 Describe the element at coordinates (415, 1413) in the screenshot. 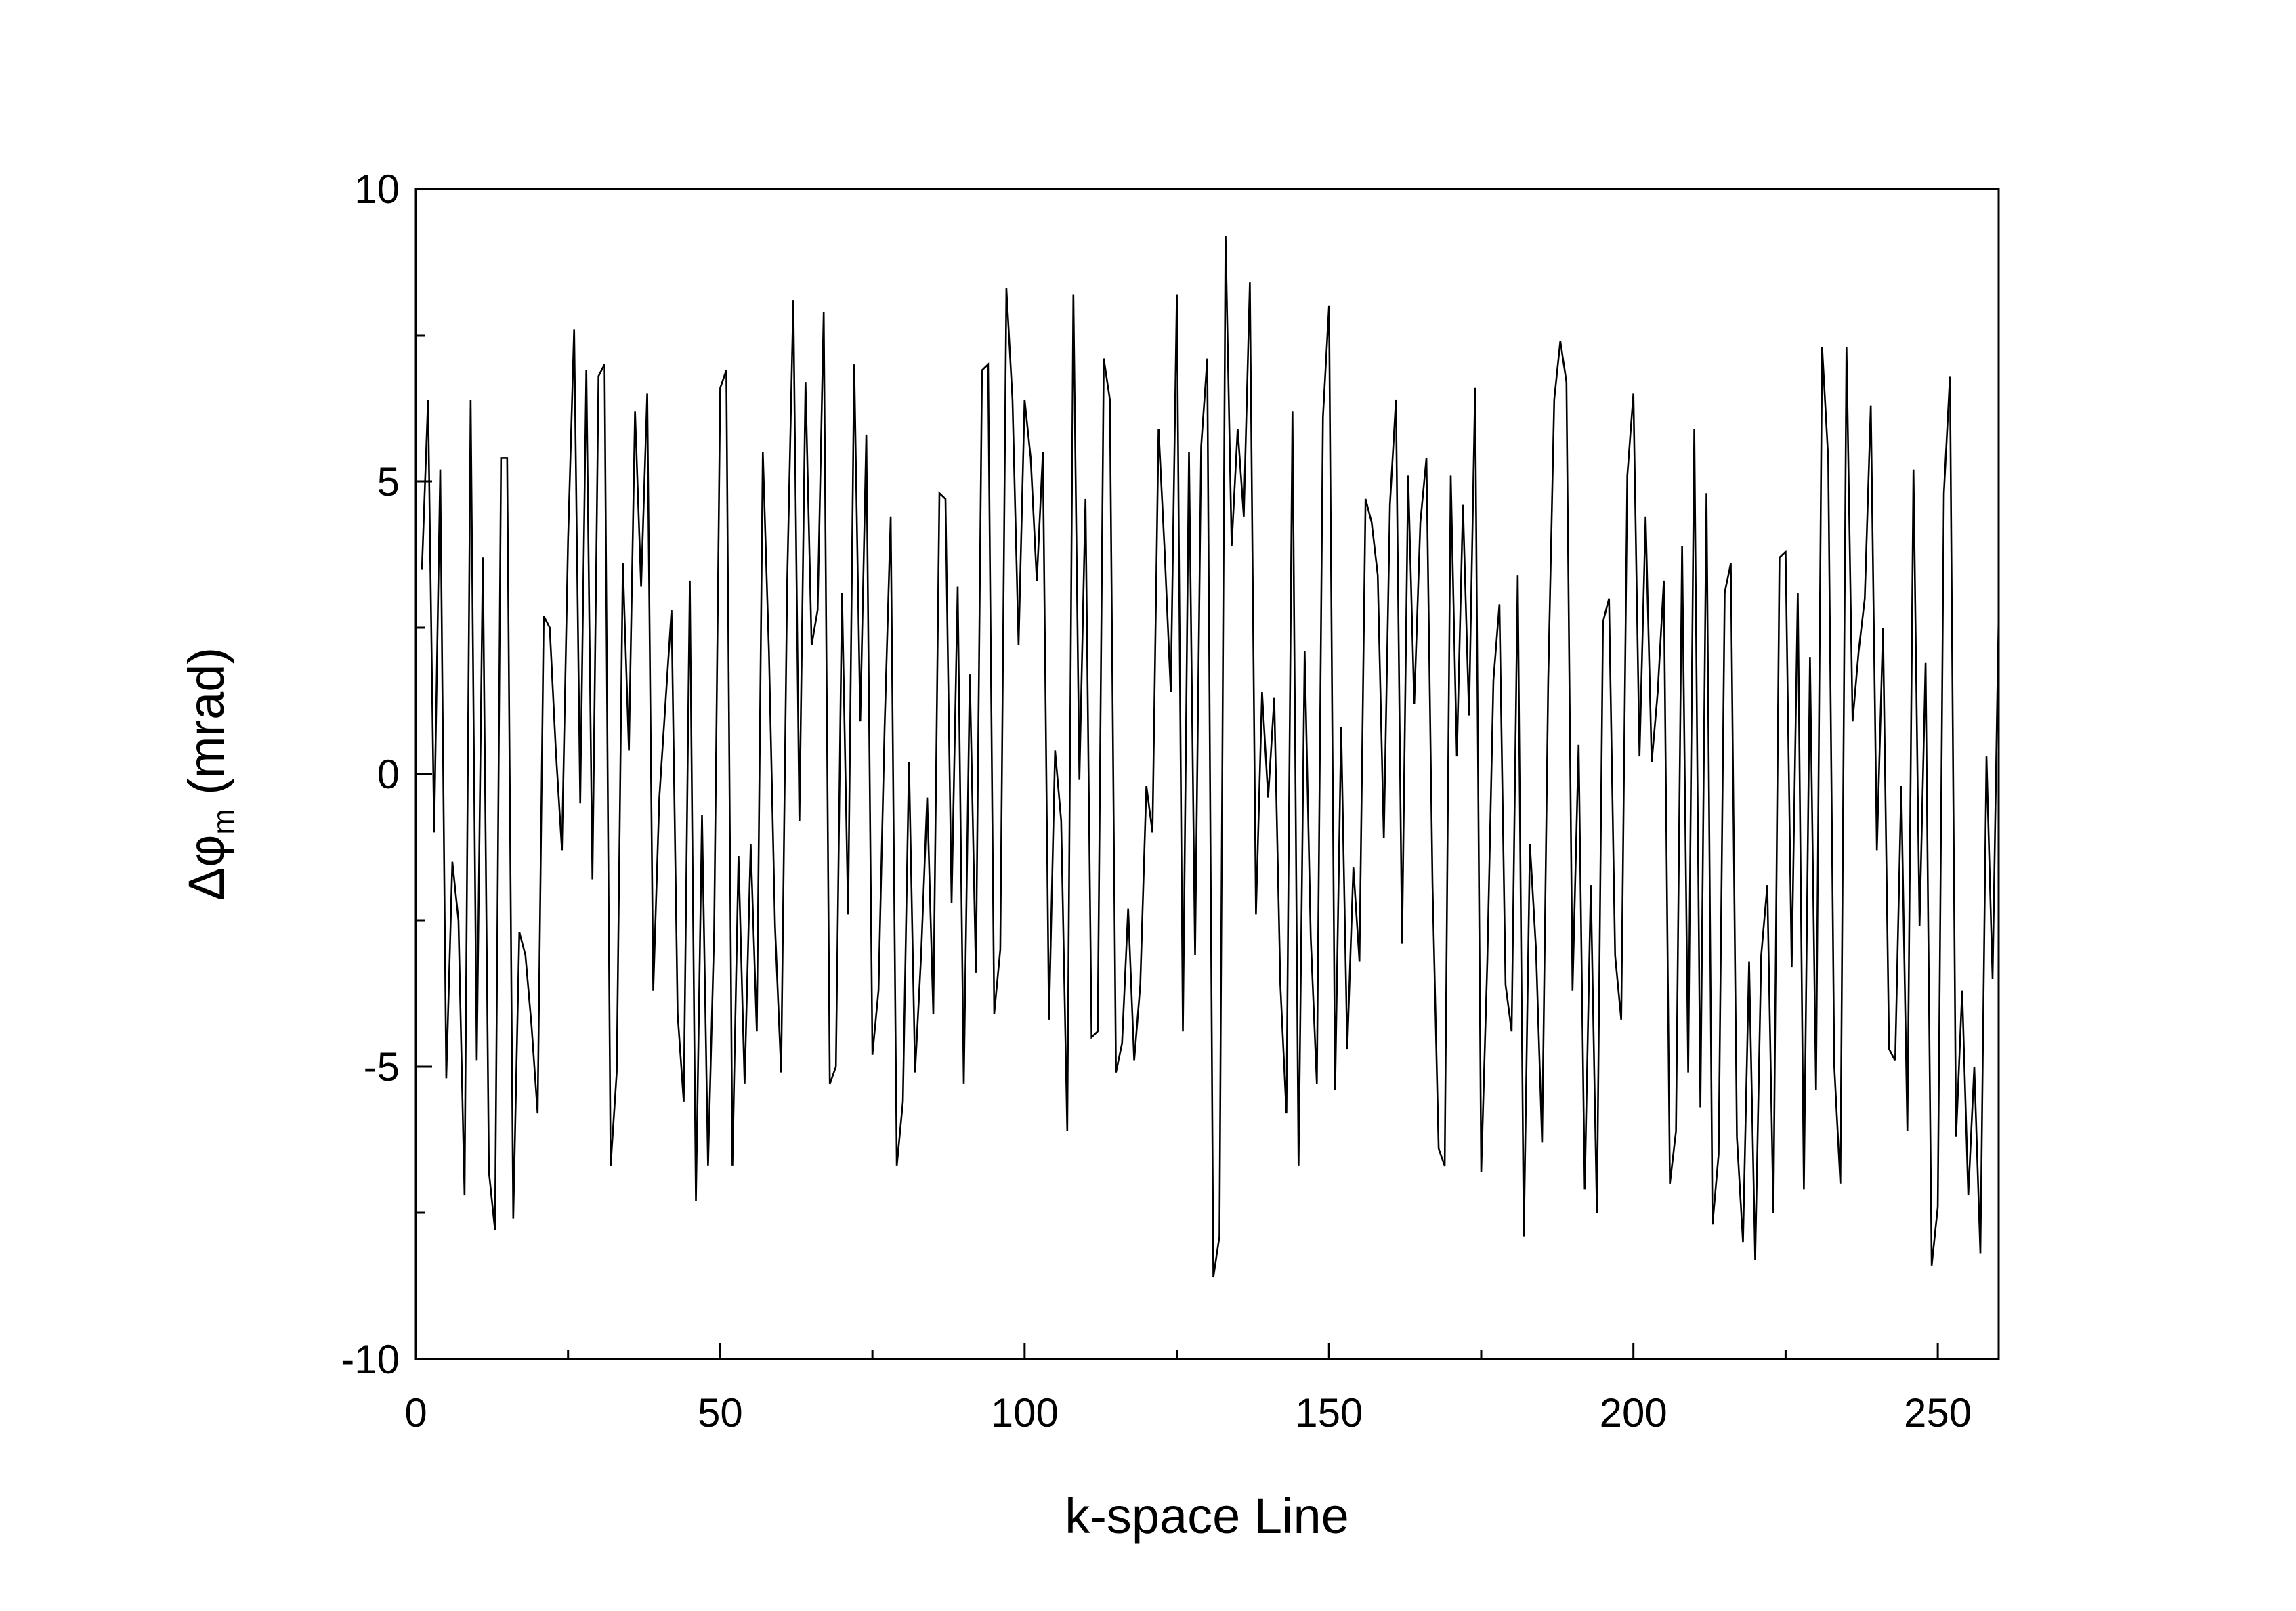

I see `x-tick-label: 0` at that location.